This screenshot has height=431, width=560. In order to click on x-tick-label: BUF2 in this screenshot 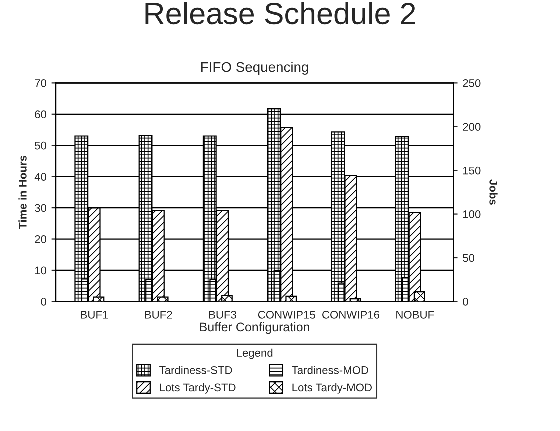, I will do `click(158, 315)`.